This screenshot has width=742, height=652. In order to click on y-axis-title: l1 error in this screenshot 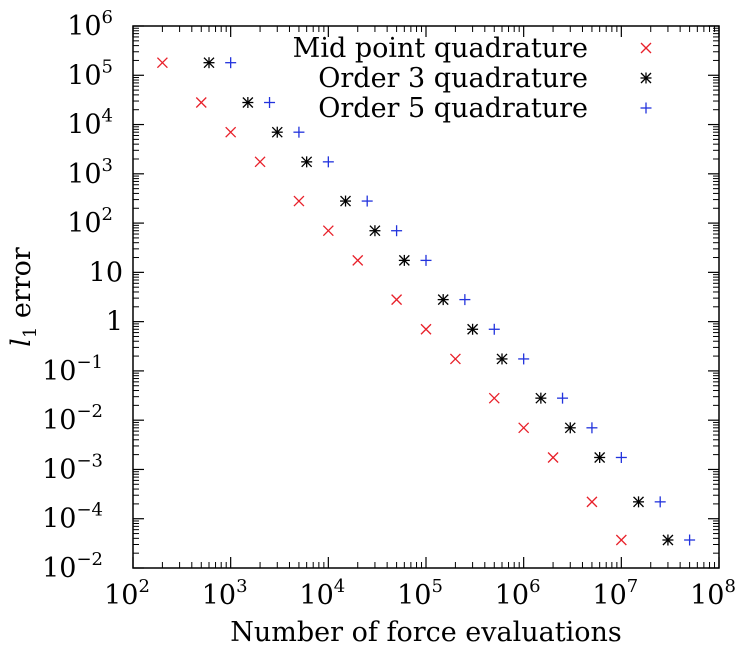, I will do `click(23, 297)`.